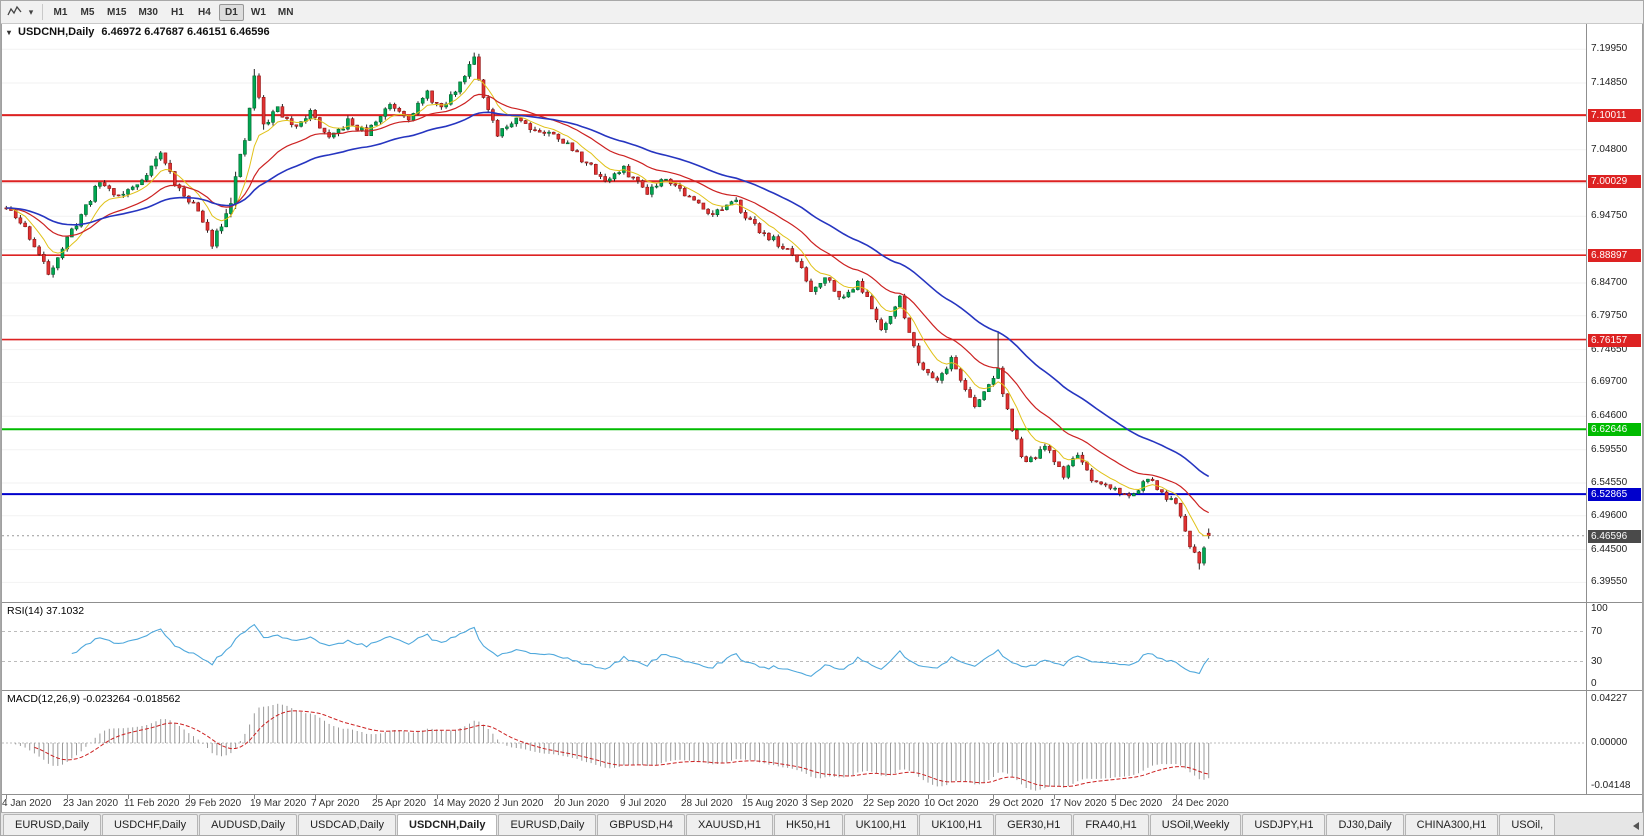  I want to click on chart-tab-dj30-daily: DJ30,Daily, so click(1365, 824).